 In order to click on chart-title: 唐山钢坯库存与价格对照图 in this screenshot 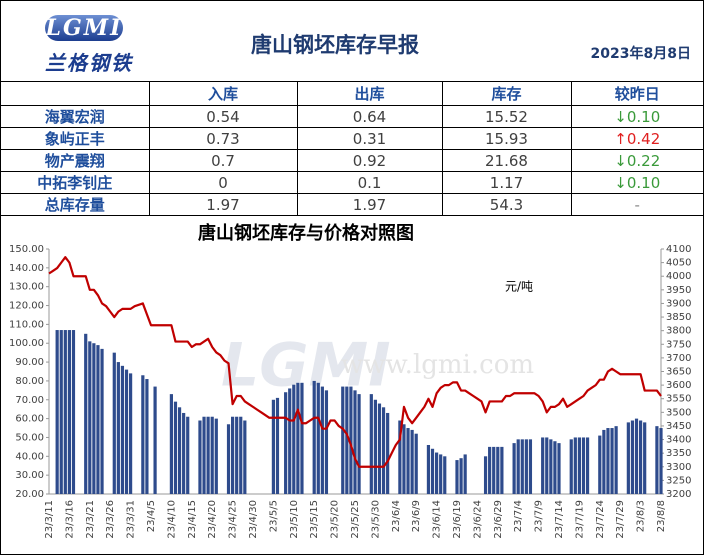, I will do `click(306, 233)`.